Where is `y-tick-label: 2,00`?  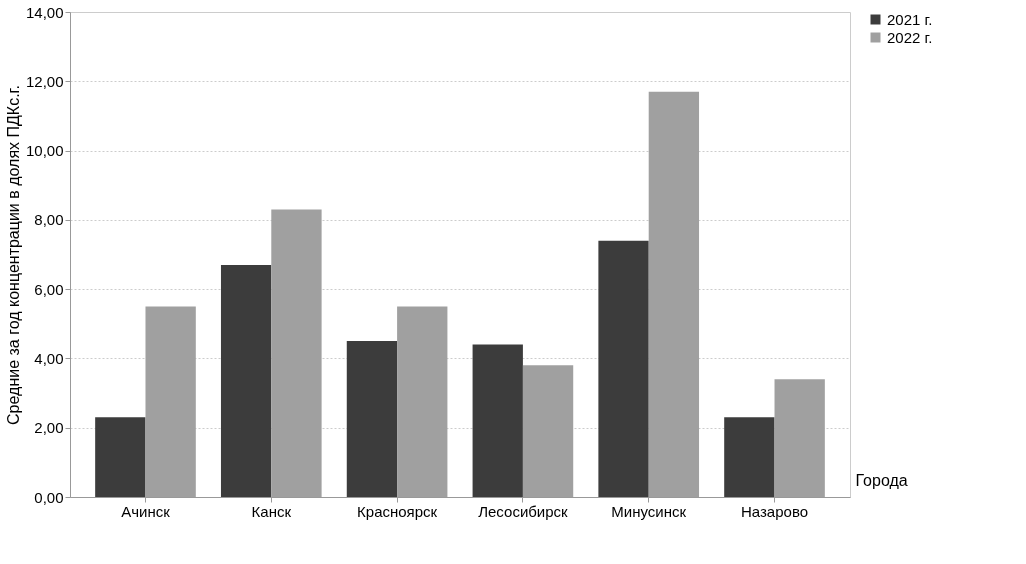
y-tick-label: 2,00 is located at coordinates (49, 428).